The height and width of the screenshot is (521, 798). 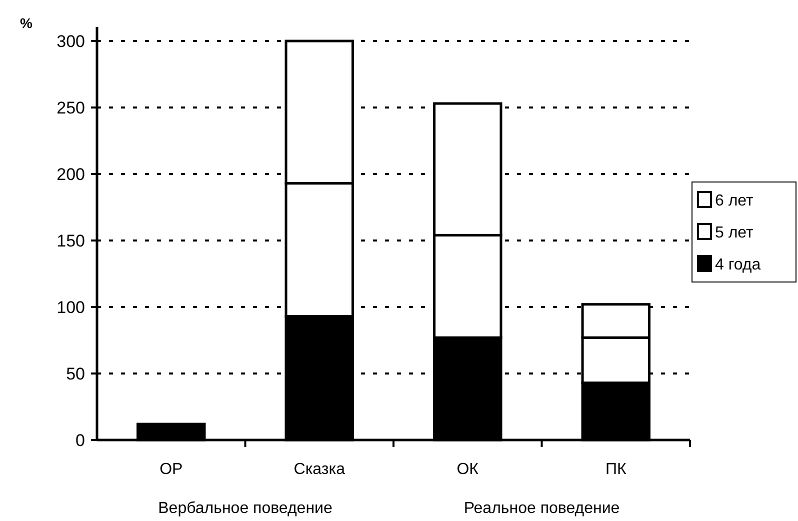 What do you see at coordinates (75, 374) in the screenshot?
I see `y-tick-label: 50` at bounding box center [75, 374].